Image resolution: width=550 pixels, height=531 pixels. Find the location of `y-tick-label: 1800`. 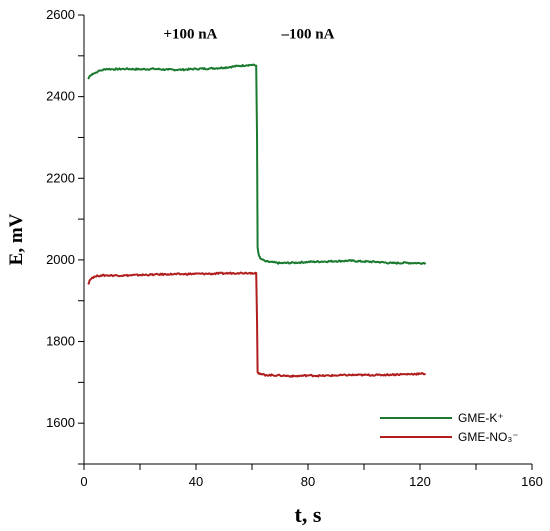

y-tick-label: 1800 is located at coordinates (60, 341).